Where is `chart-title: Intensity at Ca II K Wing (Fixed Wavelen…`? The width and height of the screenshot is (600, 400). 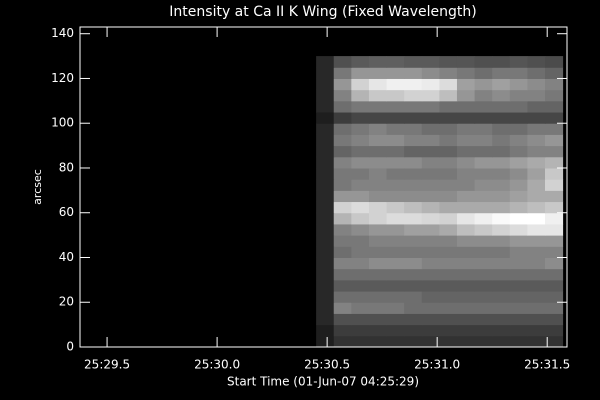 chart-title: Intensity at Ca II K Wing (Fixed Wavelen… is located at coordinates (322, 12).